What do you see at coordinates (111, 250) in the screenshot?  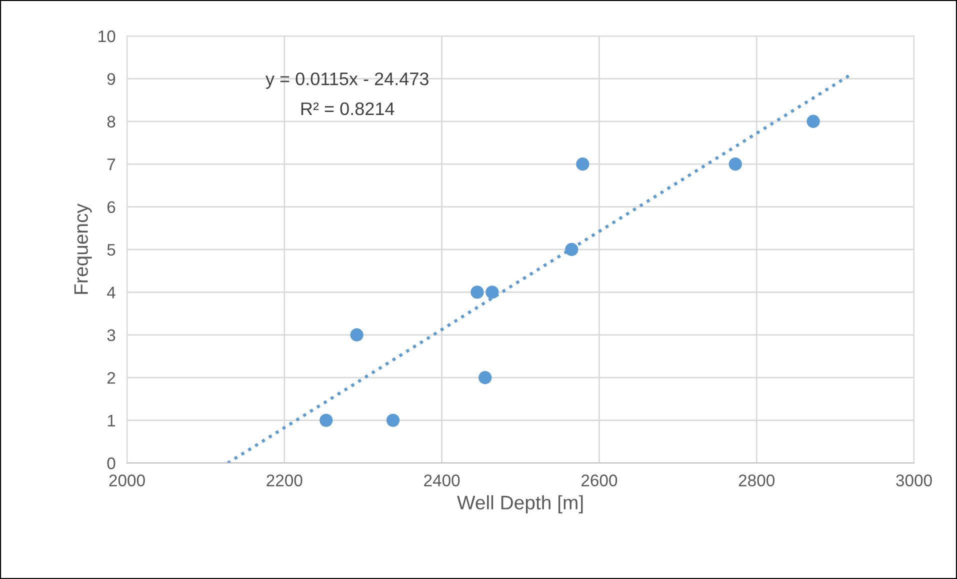 I see `y-tick-label: 5` at bounding box center [111, 250].